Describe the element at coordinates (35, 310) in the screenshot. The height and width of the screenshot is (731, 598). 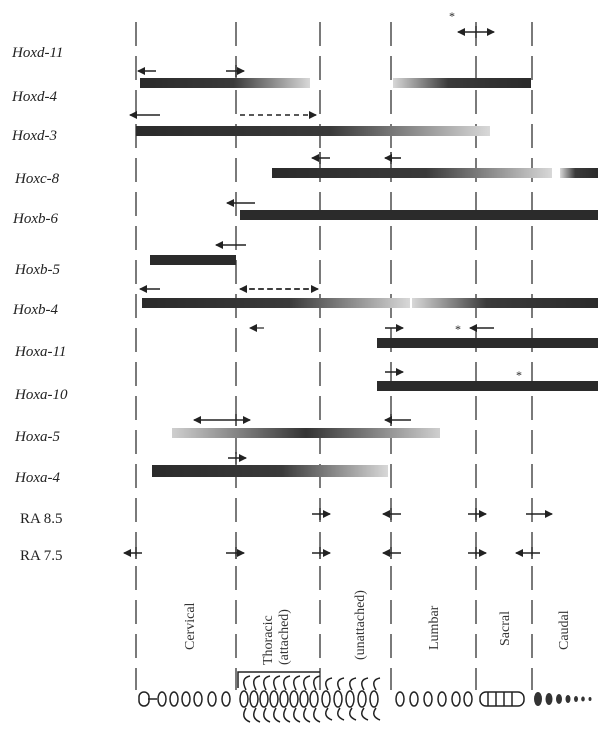
I see `gene-label: Hoxb-4` at that location.